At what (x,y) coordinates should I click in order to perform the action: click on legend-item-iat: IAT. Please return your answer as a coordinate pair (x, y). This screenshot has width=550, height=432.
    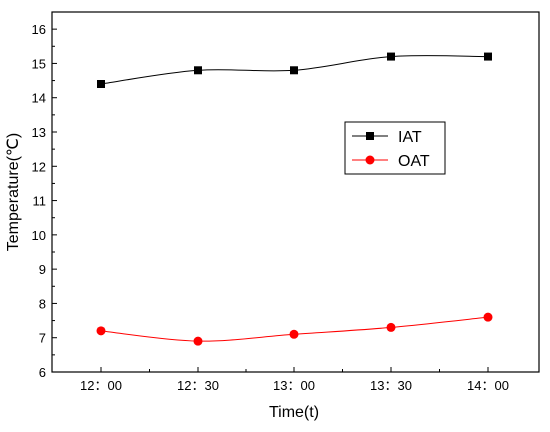
    Looking at the image, I should click on (387, 137).